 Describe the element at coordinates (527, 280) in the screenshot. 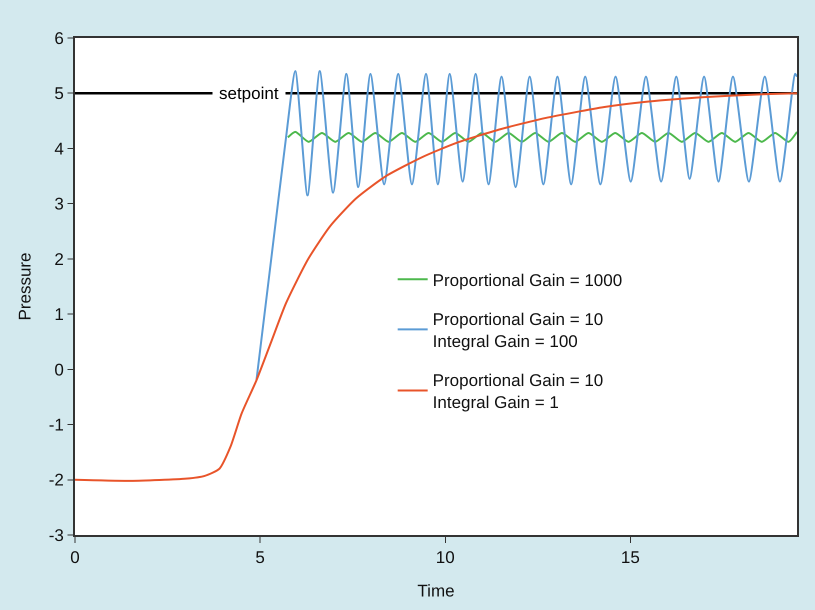

I see `legend-label: Proportional Gain = 1000` at that location.